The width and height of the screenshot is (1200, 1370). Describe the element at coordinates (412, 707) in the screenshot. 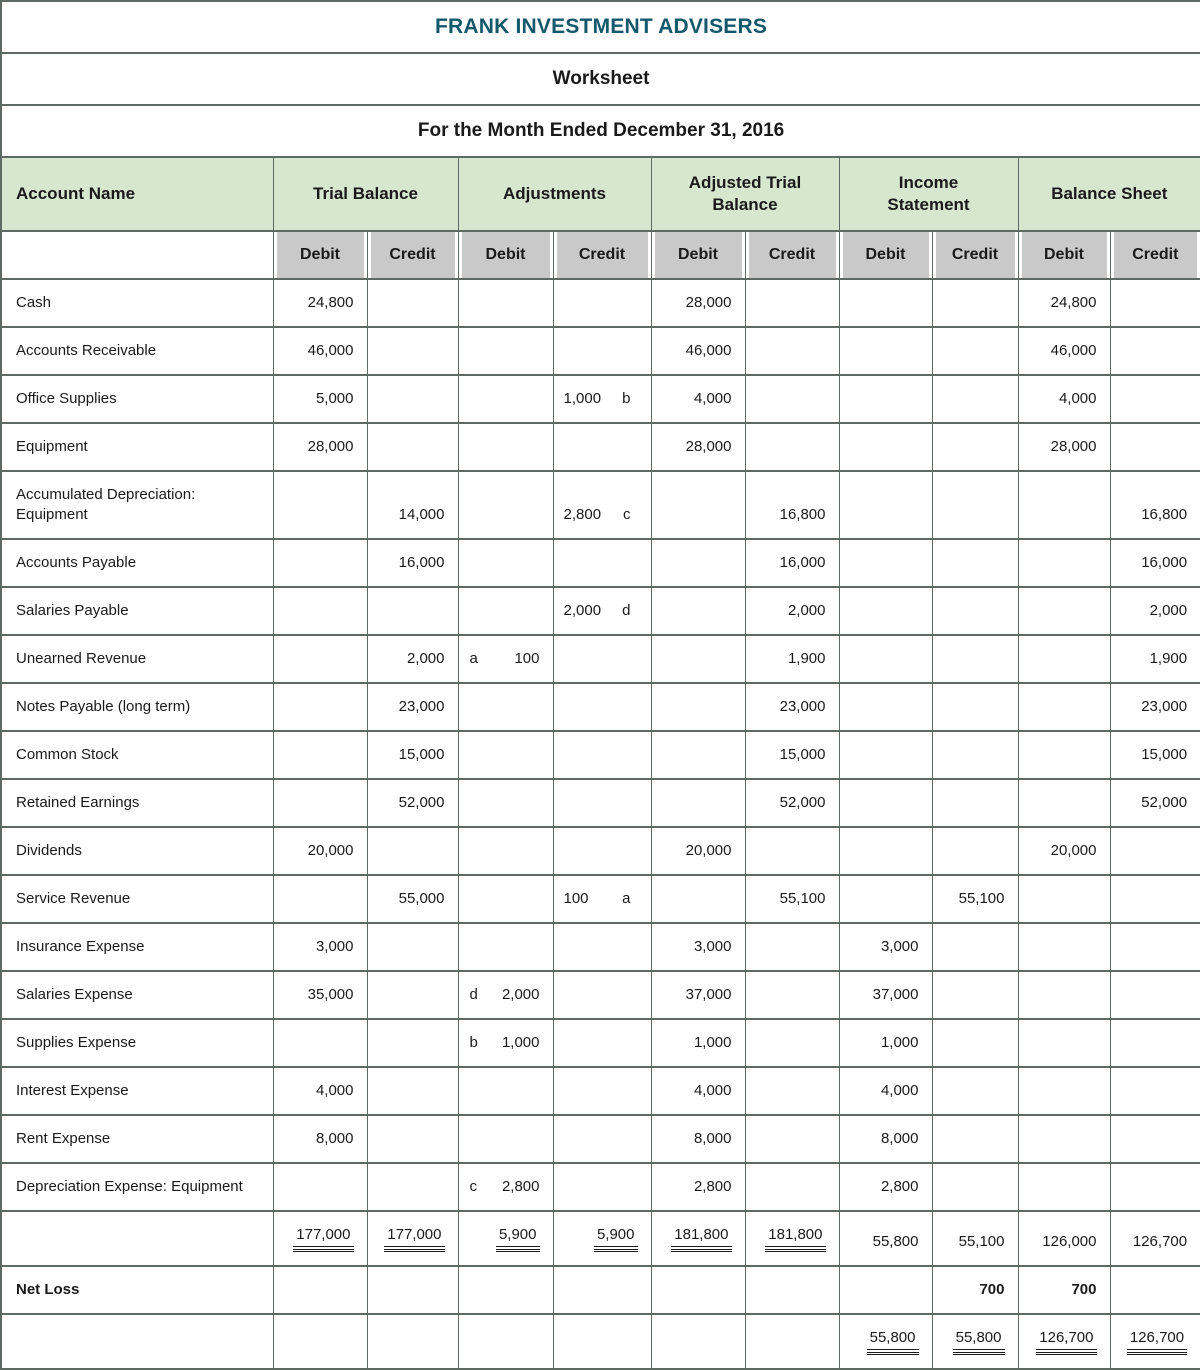

I see `notes-payable-long-term-tb-credit: 23,000` at that location.